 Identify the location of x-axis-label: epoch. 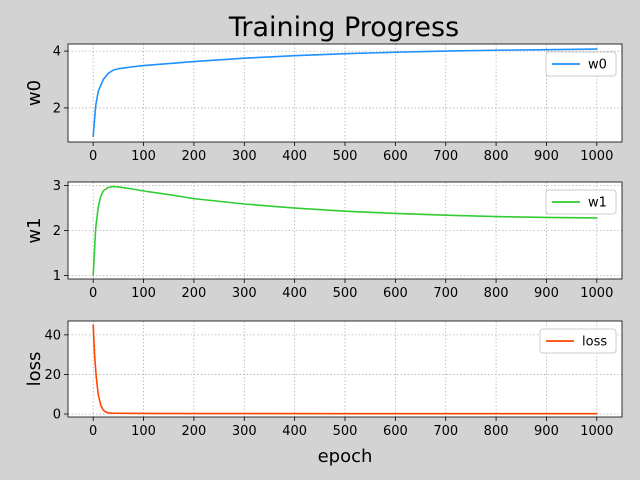
(345, 456).